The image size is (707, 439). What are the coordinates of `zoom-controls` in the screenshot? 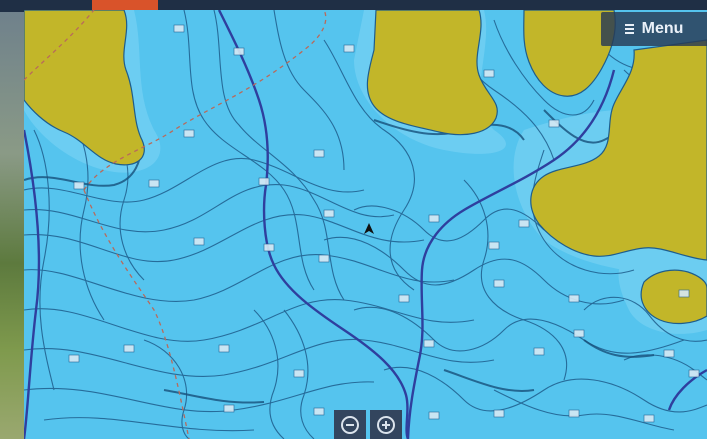 It's located at (368, 424).